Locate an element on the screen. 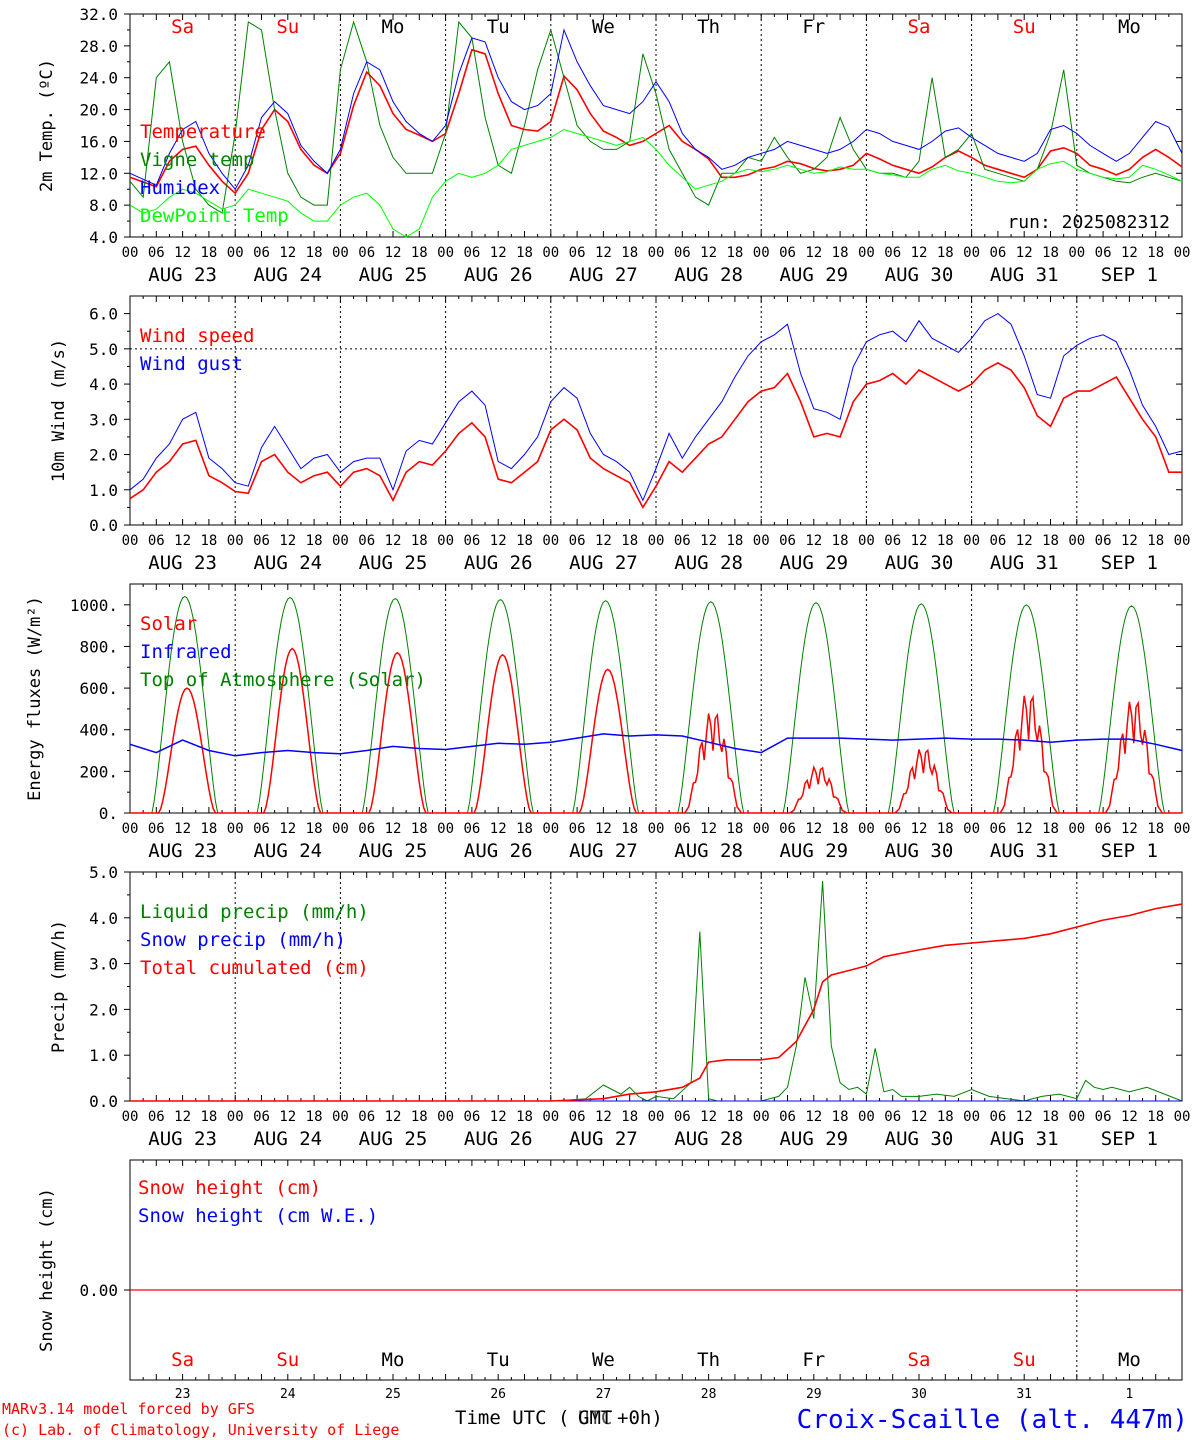 This screenshot has width=1194, height=1440. legend-label: Wind speed is located at coordinates (197, 336).